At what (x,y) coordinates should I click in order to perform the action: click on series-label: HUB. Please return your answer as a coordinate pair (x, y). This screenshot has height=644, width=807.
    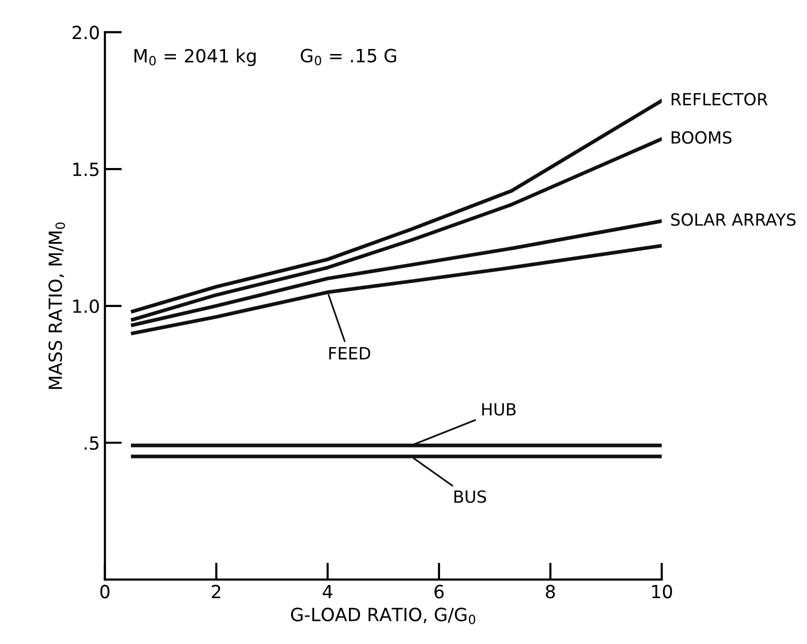
    Looking at the image, I should click on (499, 409).